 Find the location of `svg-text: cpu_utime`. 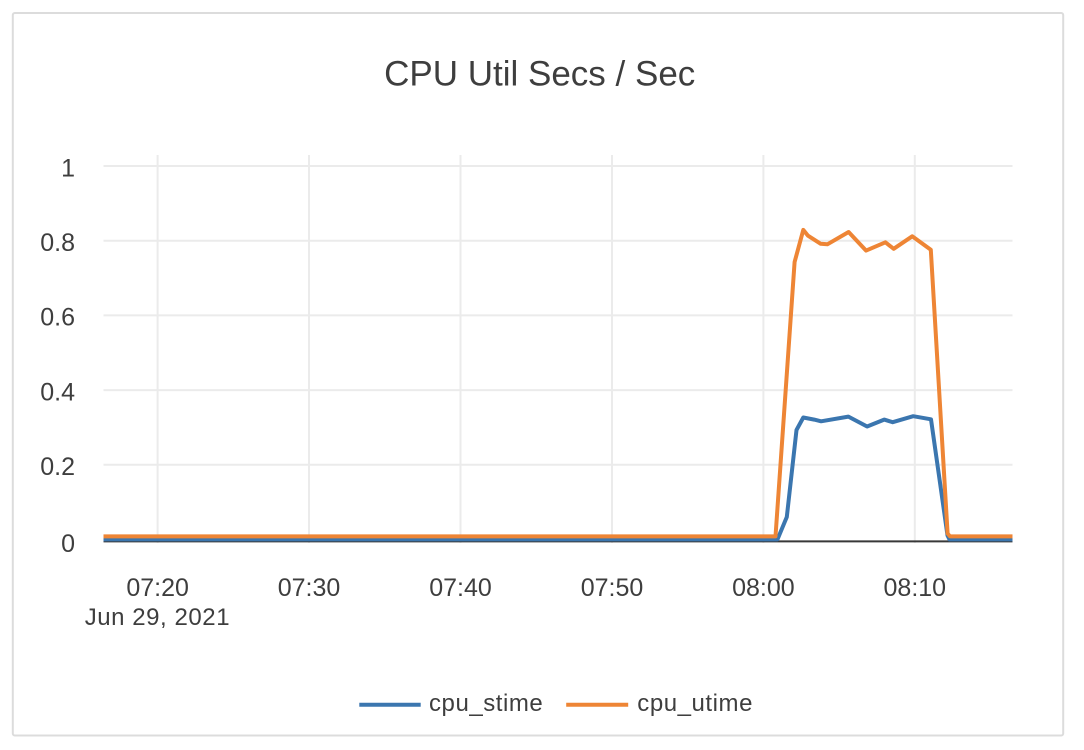

svg-text: cpu_utime is located at coordinates (695, 703).